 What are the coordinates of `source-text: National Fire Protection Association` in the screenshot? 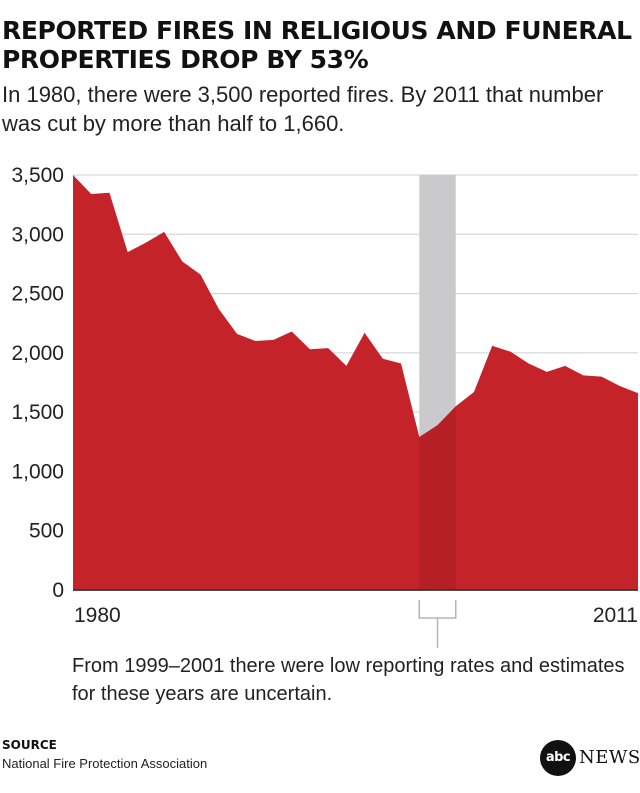 It's located at (105, 763).